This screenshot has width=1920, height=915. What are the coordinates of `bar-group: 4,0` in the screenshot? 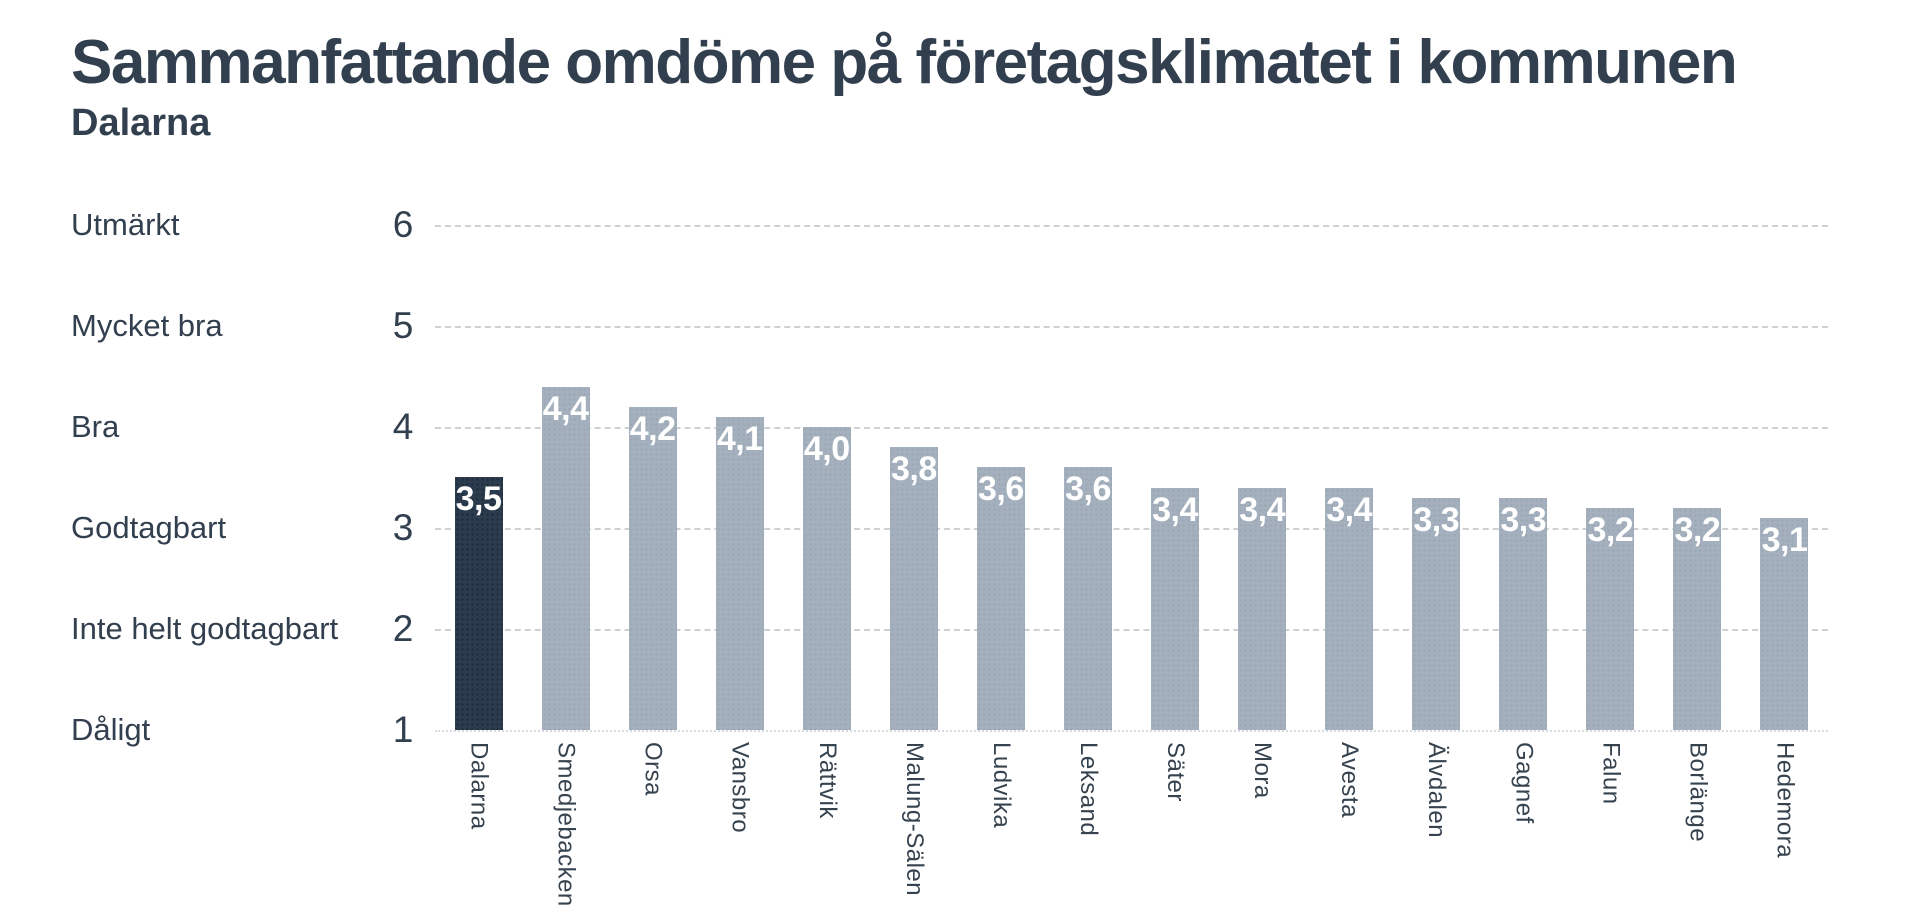 It's located at (826, 477).